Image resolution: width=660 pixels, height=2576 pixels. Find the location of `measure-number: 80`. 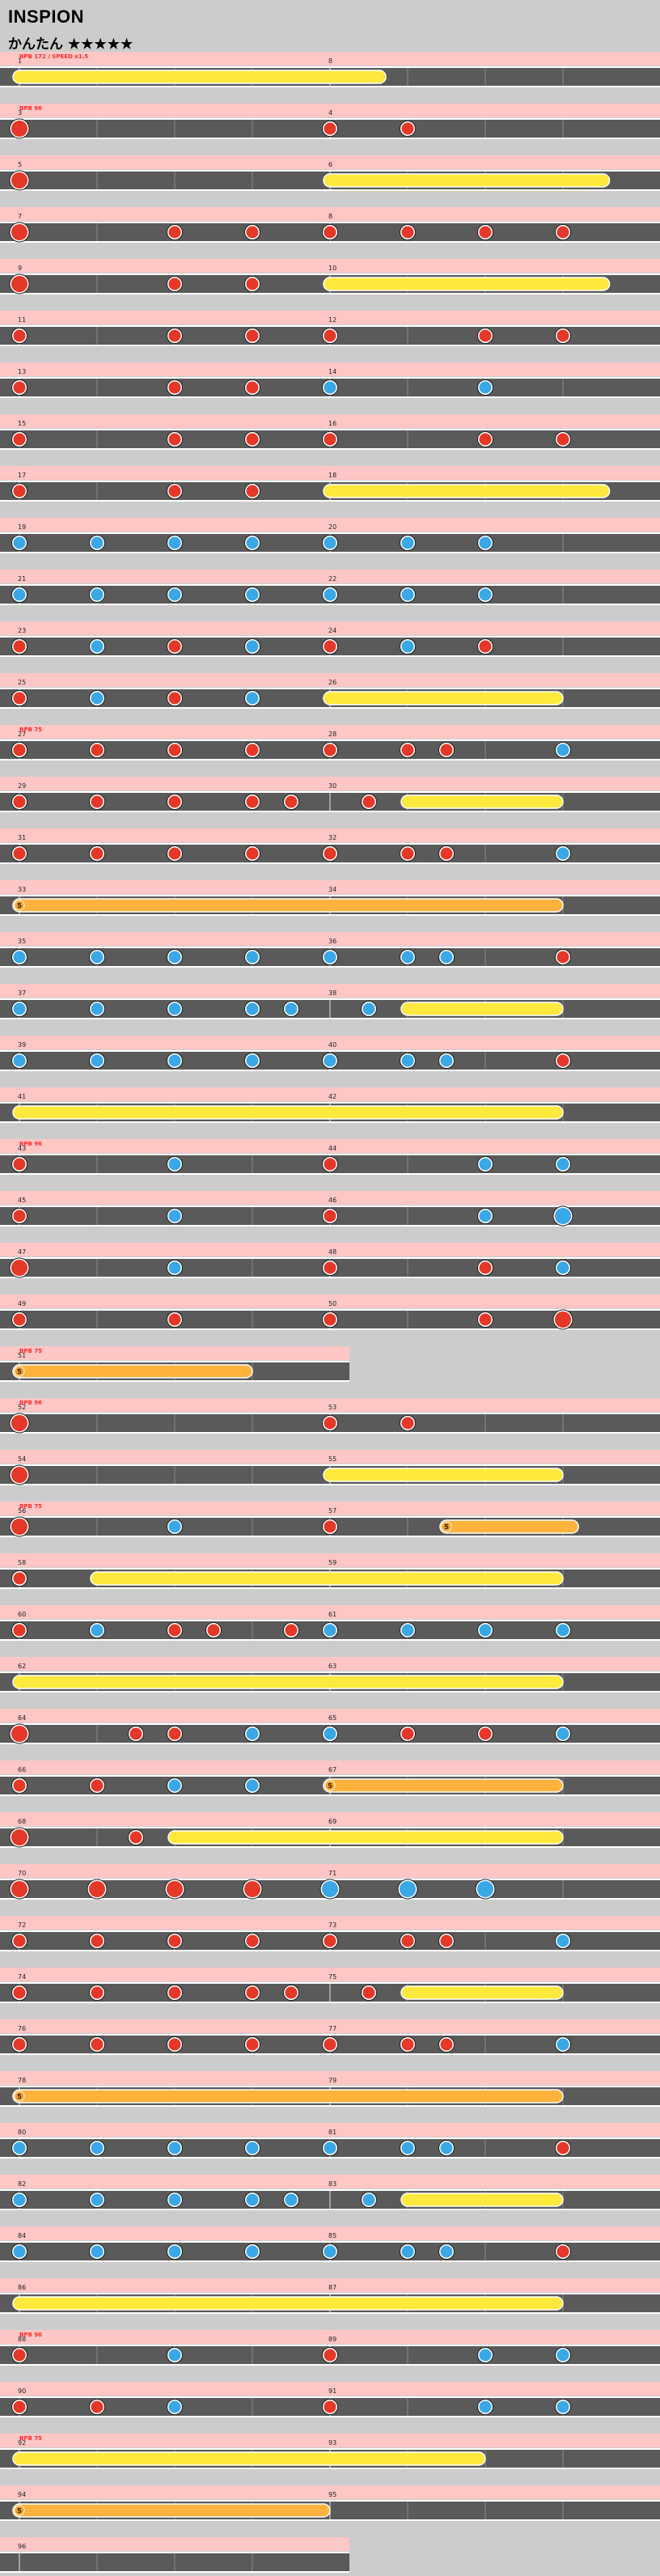

measure-number: 80 is located at coordinates (22, 2132).